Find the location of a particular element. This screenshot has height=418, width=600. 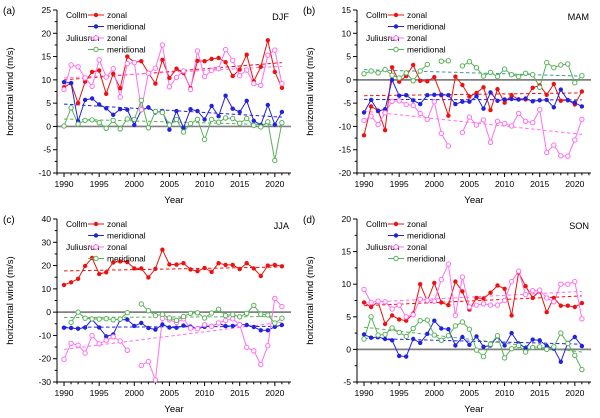

y-tick-label: 15 is located at coordinates (46, 57).